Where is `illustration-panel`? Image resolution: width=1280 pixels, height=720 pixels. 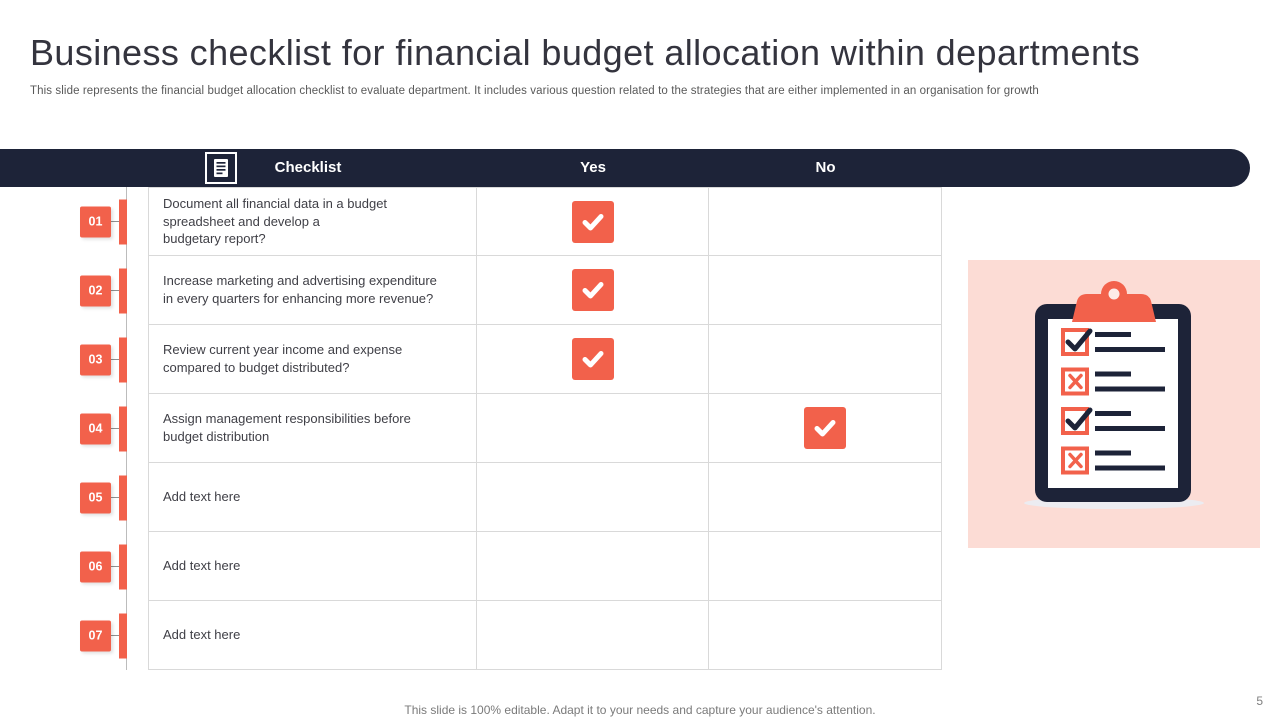
illustration-panel is located at coordinates (1114, 404).